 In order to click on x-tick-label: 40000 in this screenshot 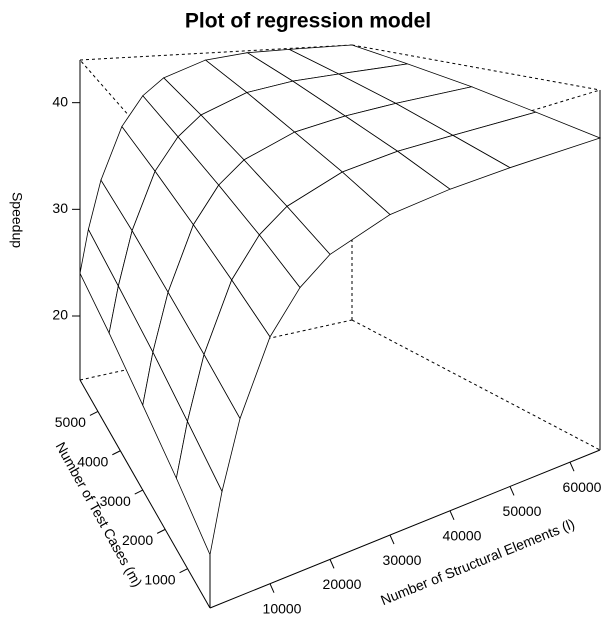, I will do `click(462, 535)`.